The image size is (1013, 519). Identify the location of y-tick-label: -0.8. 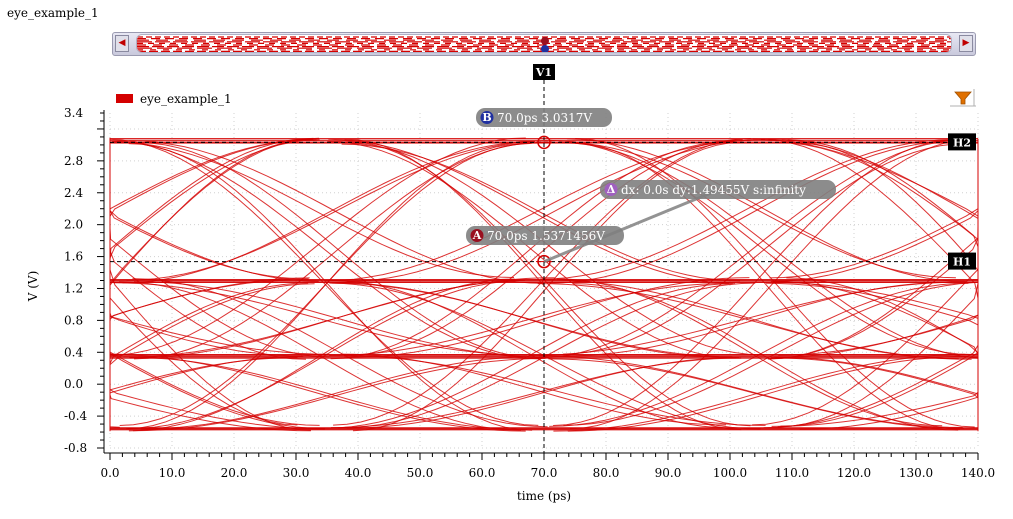
(75, 448).